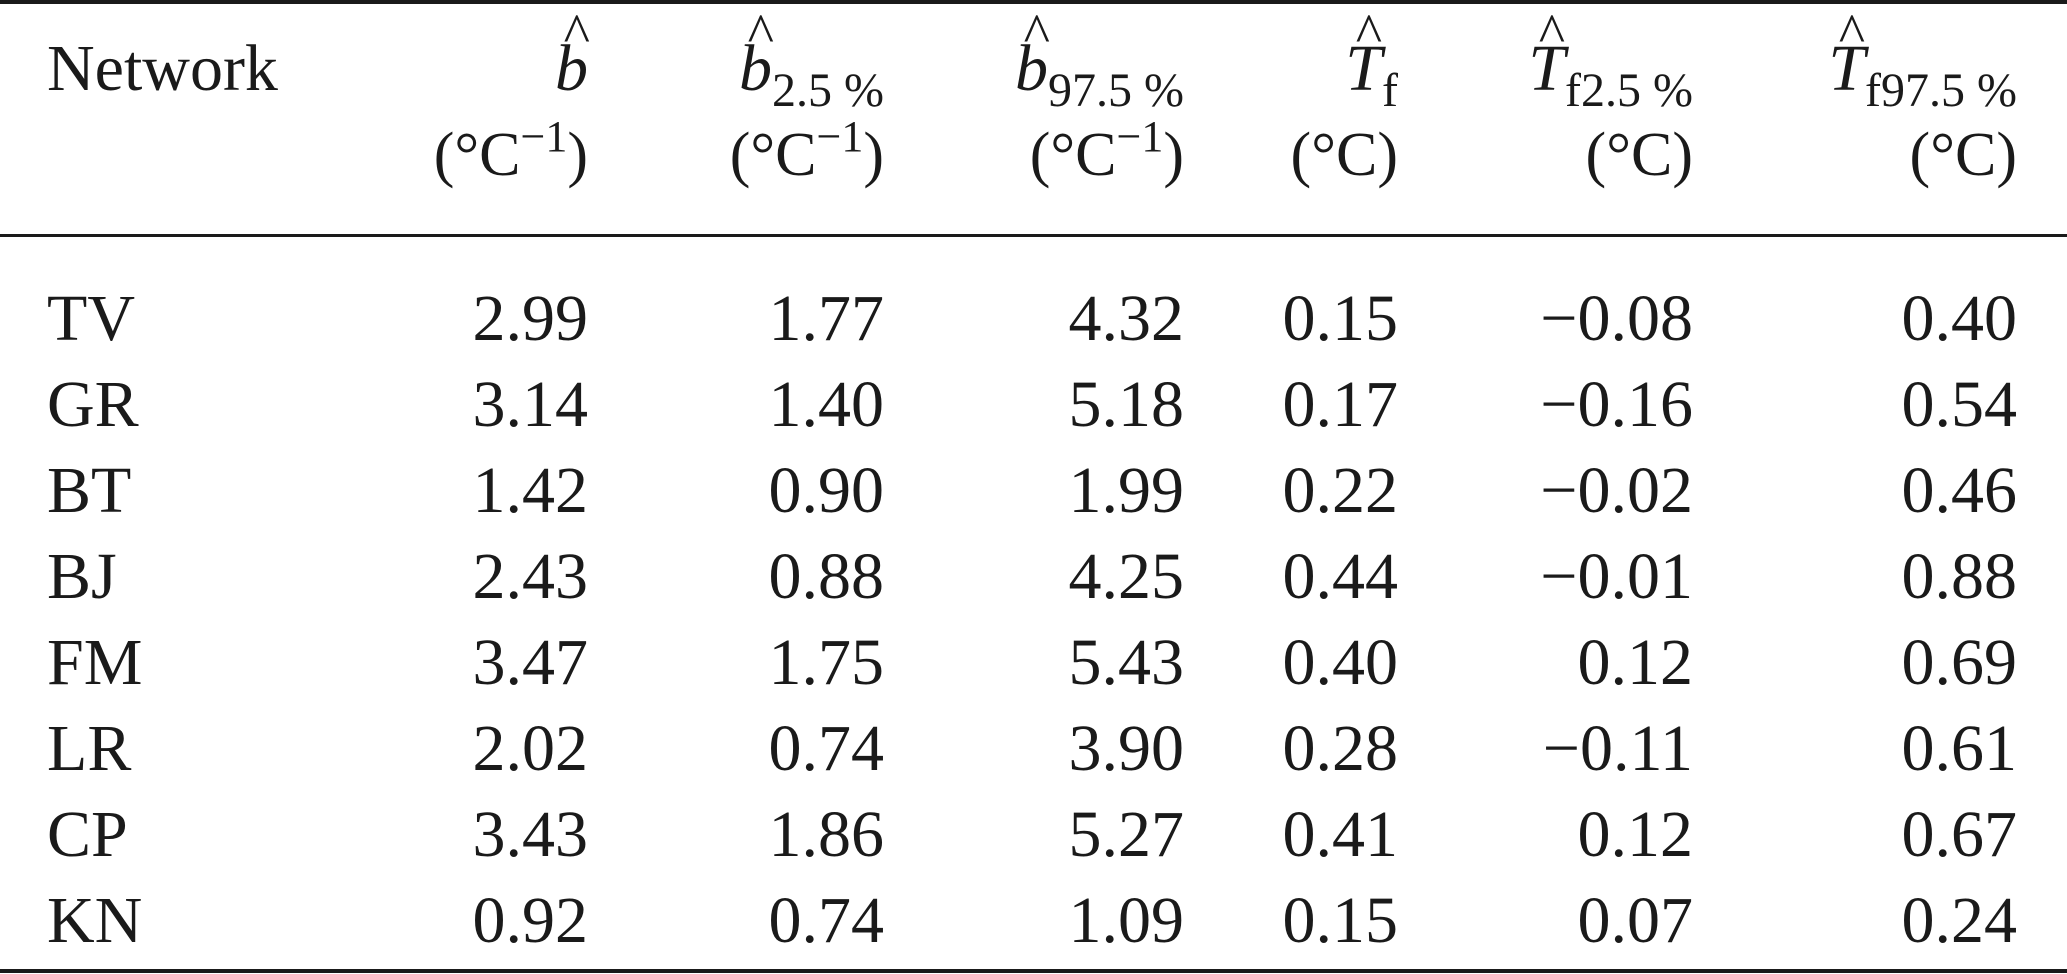 The width and height of the screenshot is (2067, 974). Describe the element at coordinates (826, 576) in the screenshot. I see `value-b-2-5: 0.88` at that location.